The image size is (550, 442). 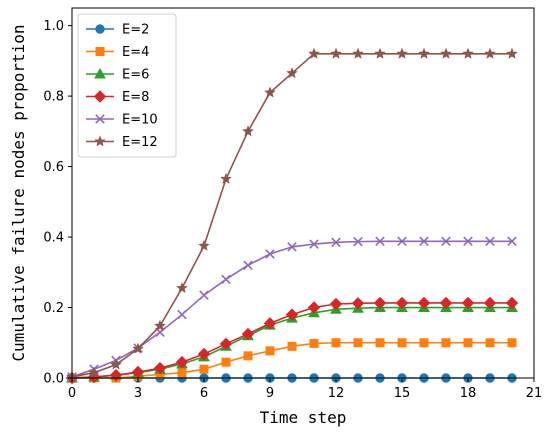 What do you see at coordinates (72, 393) in the screenshot?
I see `x-tick-label: 0` at bounding box center [72, 393].